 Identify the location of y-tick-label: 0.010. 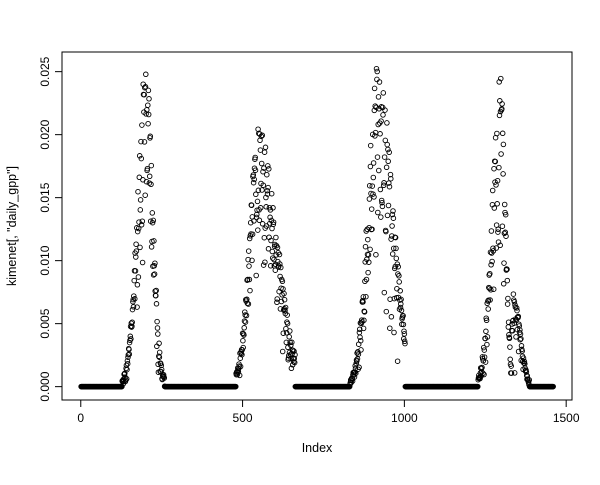
(45, 260).